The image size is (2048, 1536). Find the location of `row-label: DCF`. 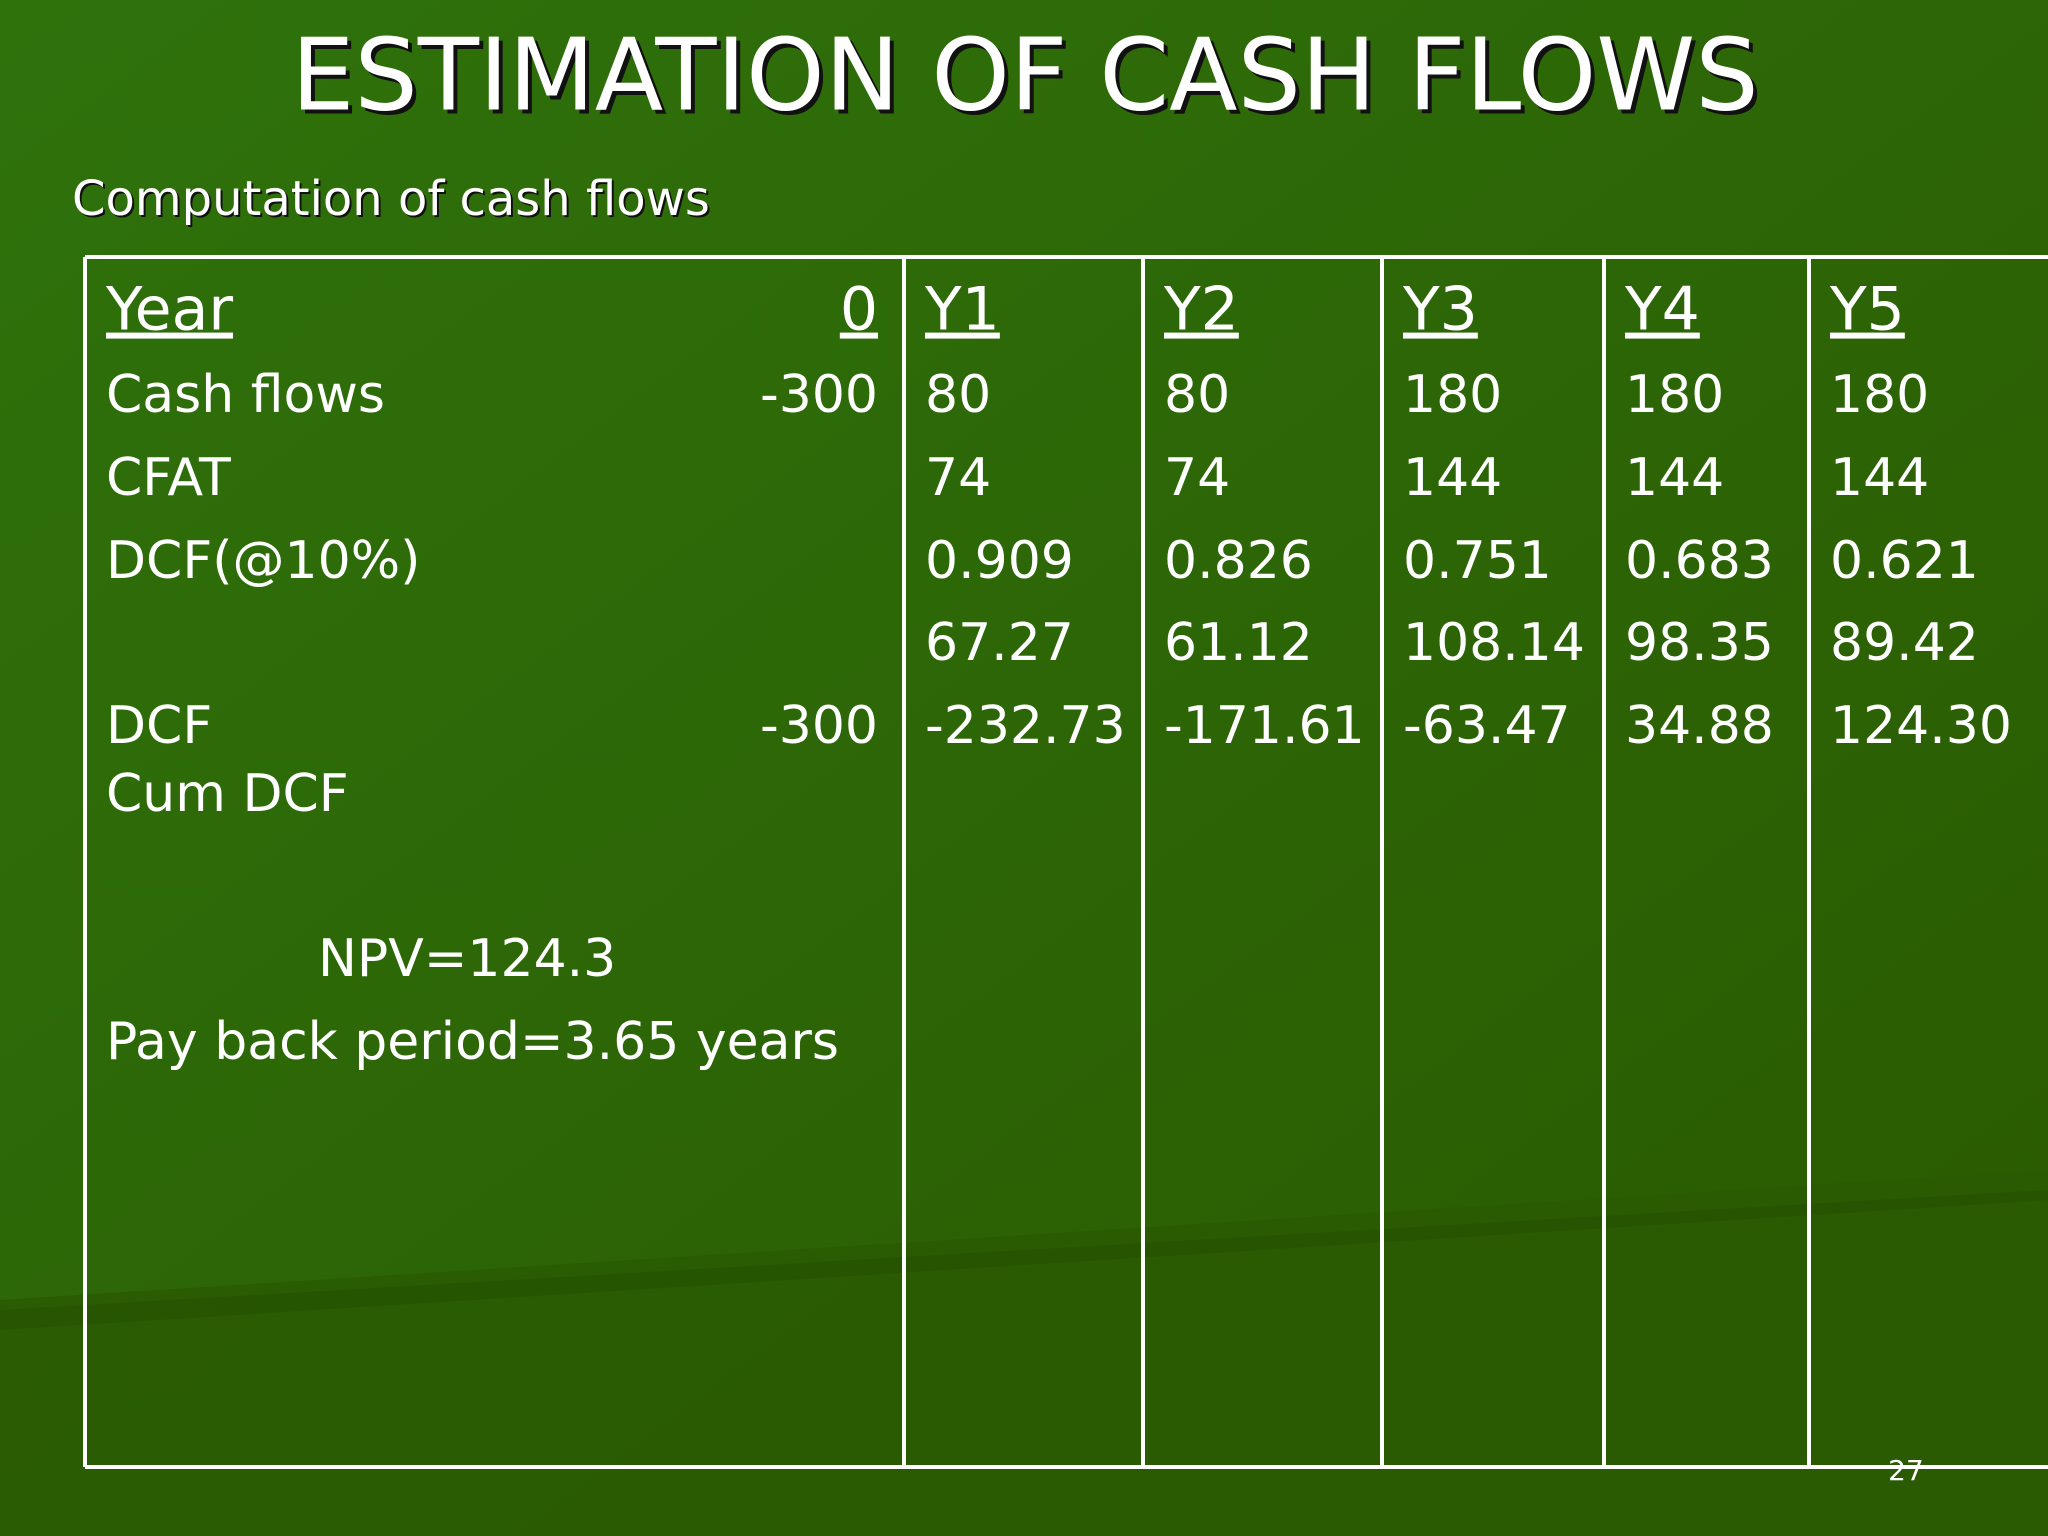

row-label: DCF is located at coordinates (159, 726).